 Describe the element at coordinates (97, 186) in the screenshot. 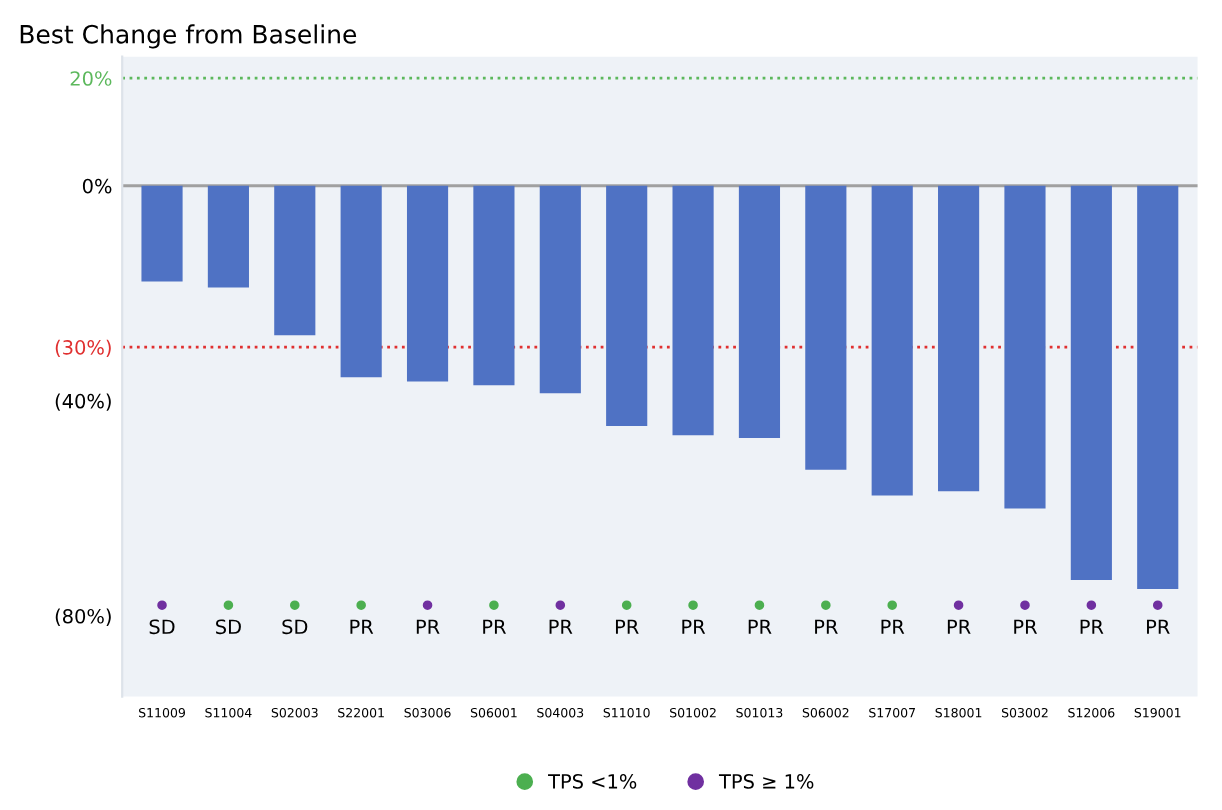

I see `y-tick-label: 0%` at that location.